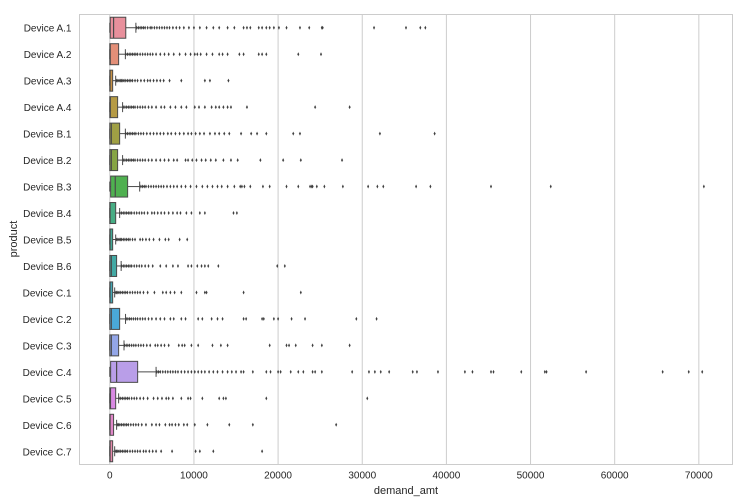  Describe the element at coordinates (14, 239) in the screenshot. I see `y-axis-label: product` at that location.